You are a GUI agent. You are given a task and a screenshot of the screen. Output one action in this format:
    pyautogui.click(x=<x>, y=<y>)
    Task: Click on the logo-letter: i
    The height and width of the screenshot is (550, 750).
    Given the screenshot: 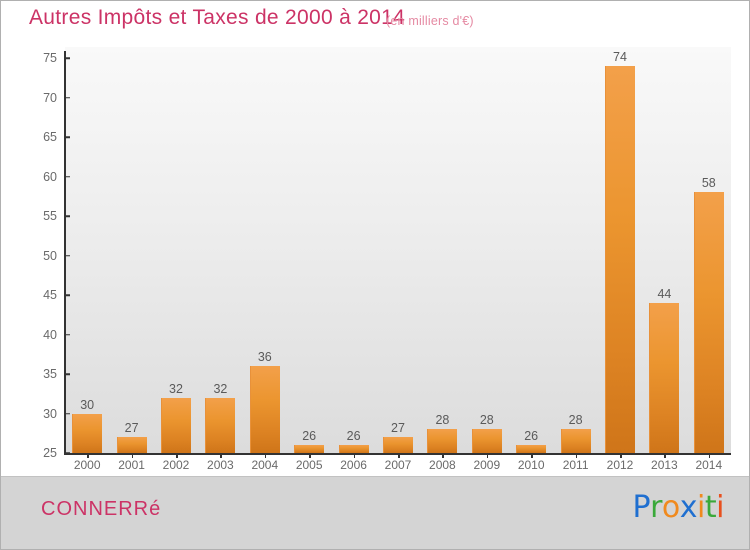 What is the action you would take?
    pyautogui.click(x=701, y=507)
    